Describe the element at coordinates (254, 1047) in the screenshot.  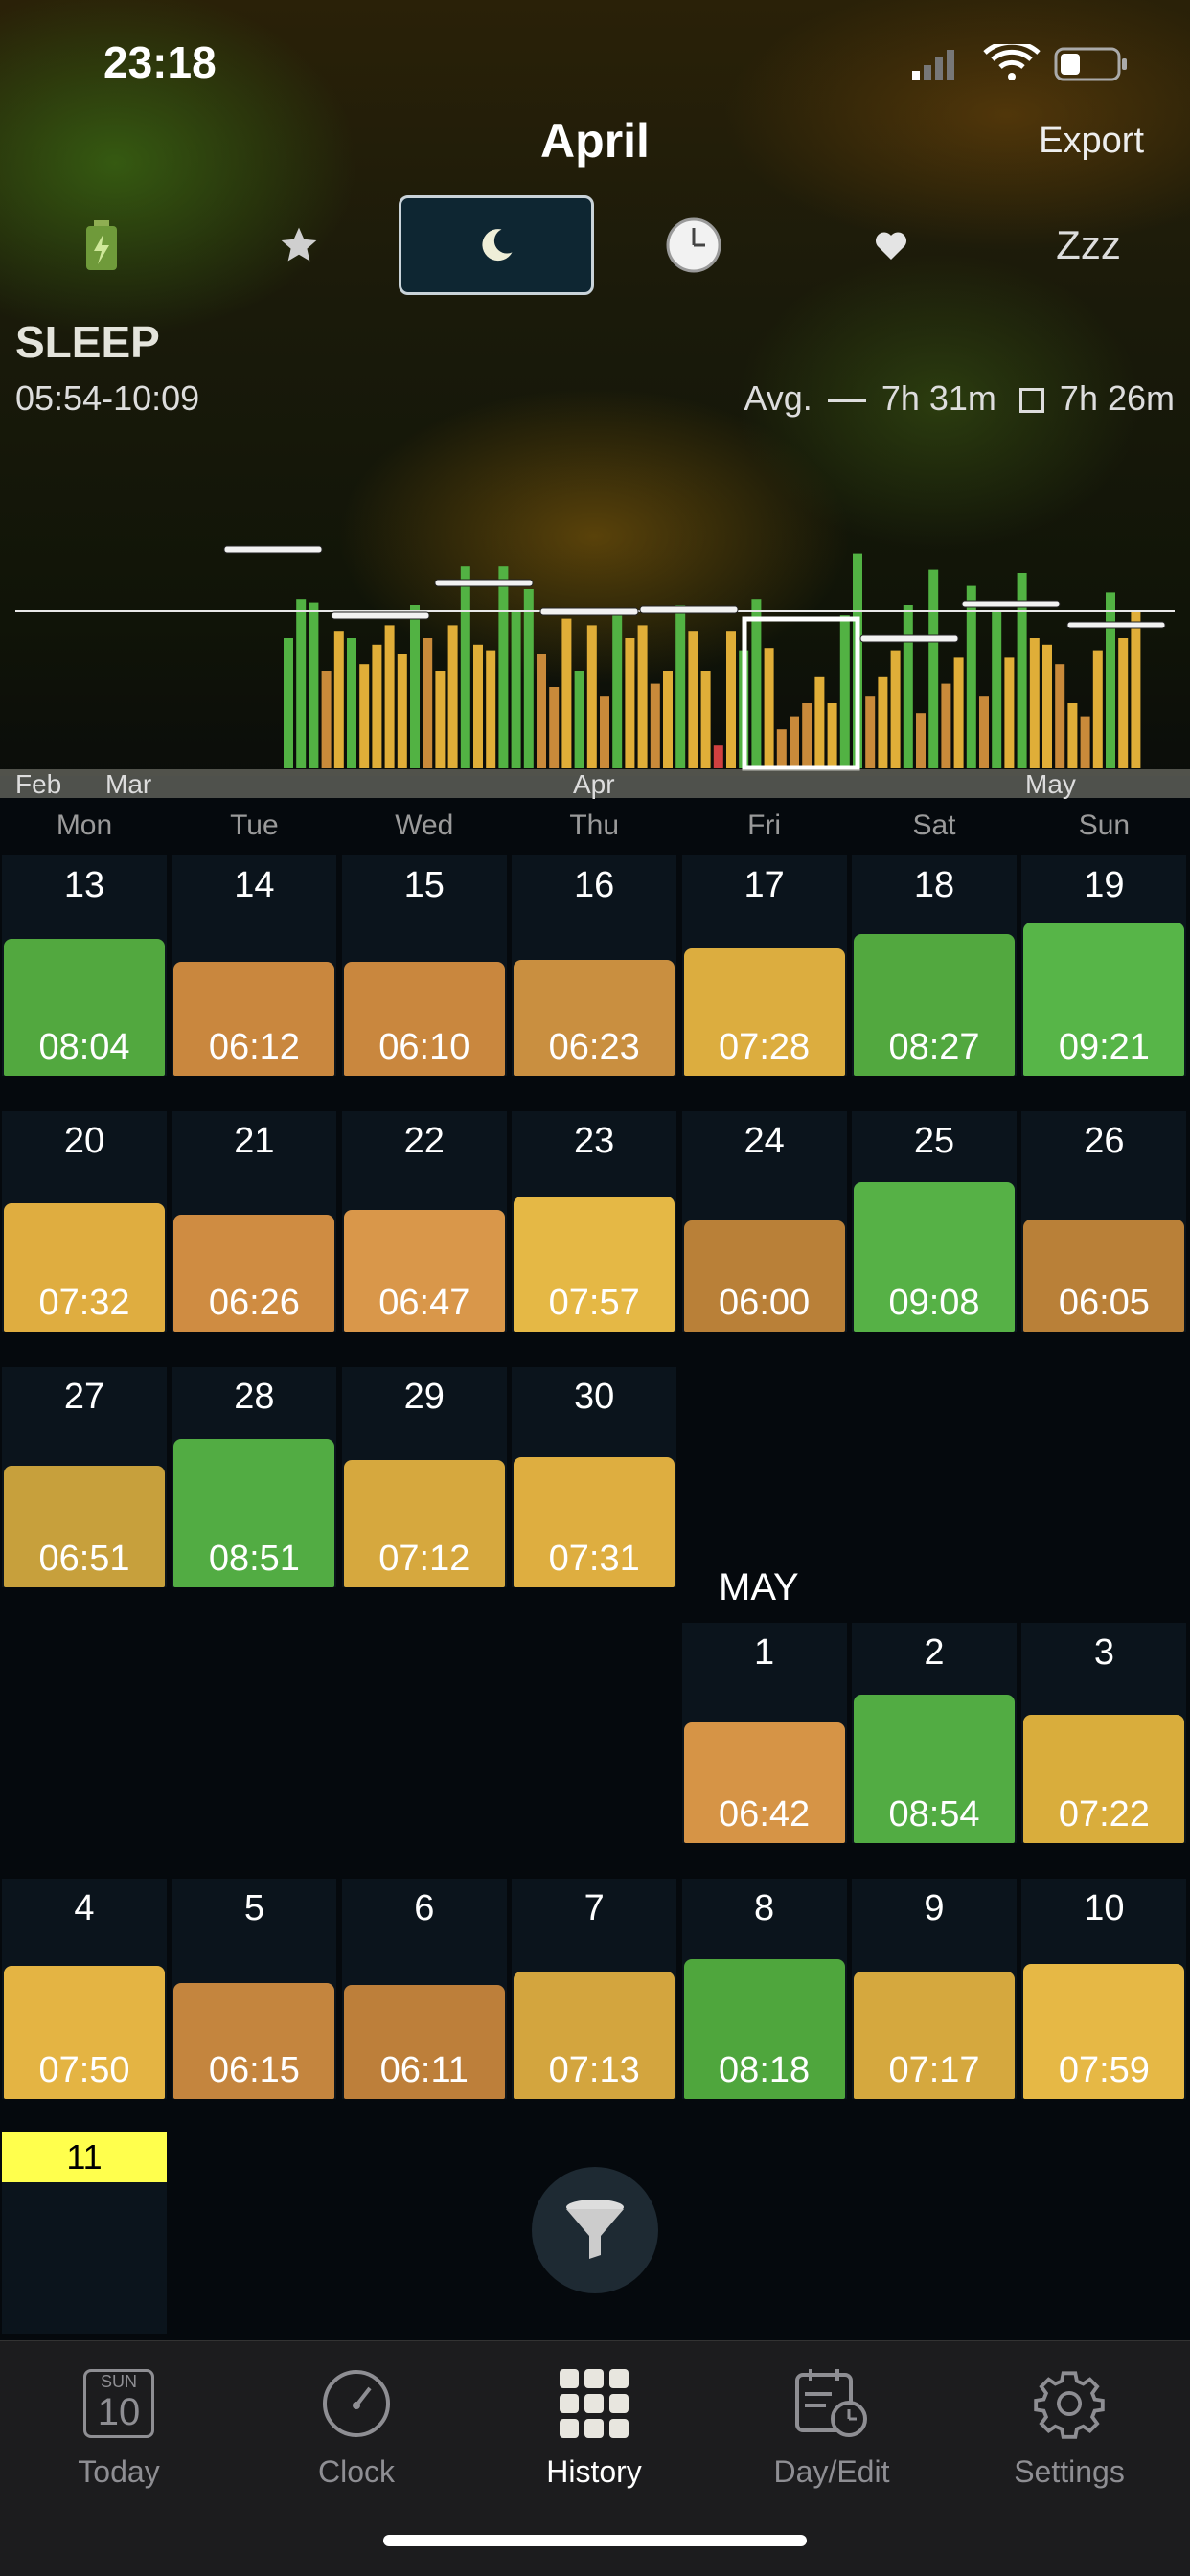
I see `sleep-duration-label: 06:12` at that location.